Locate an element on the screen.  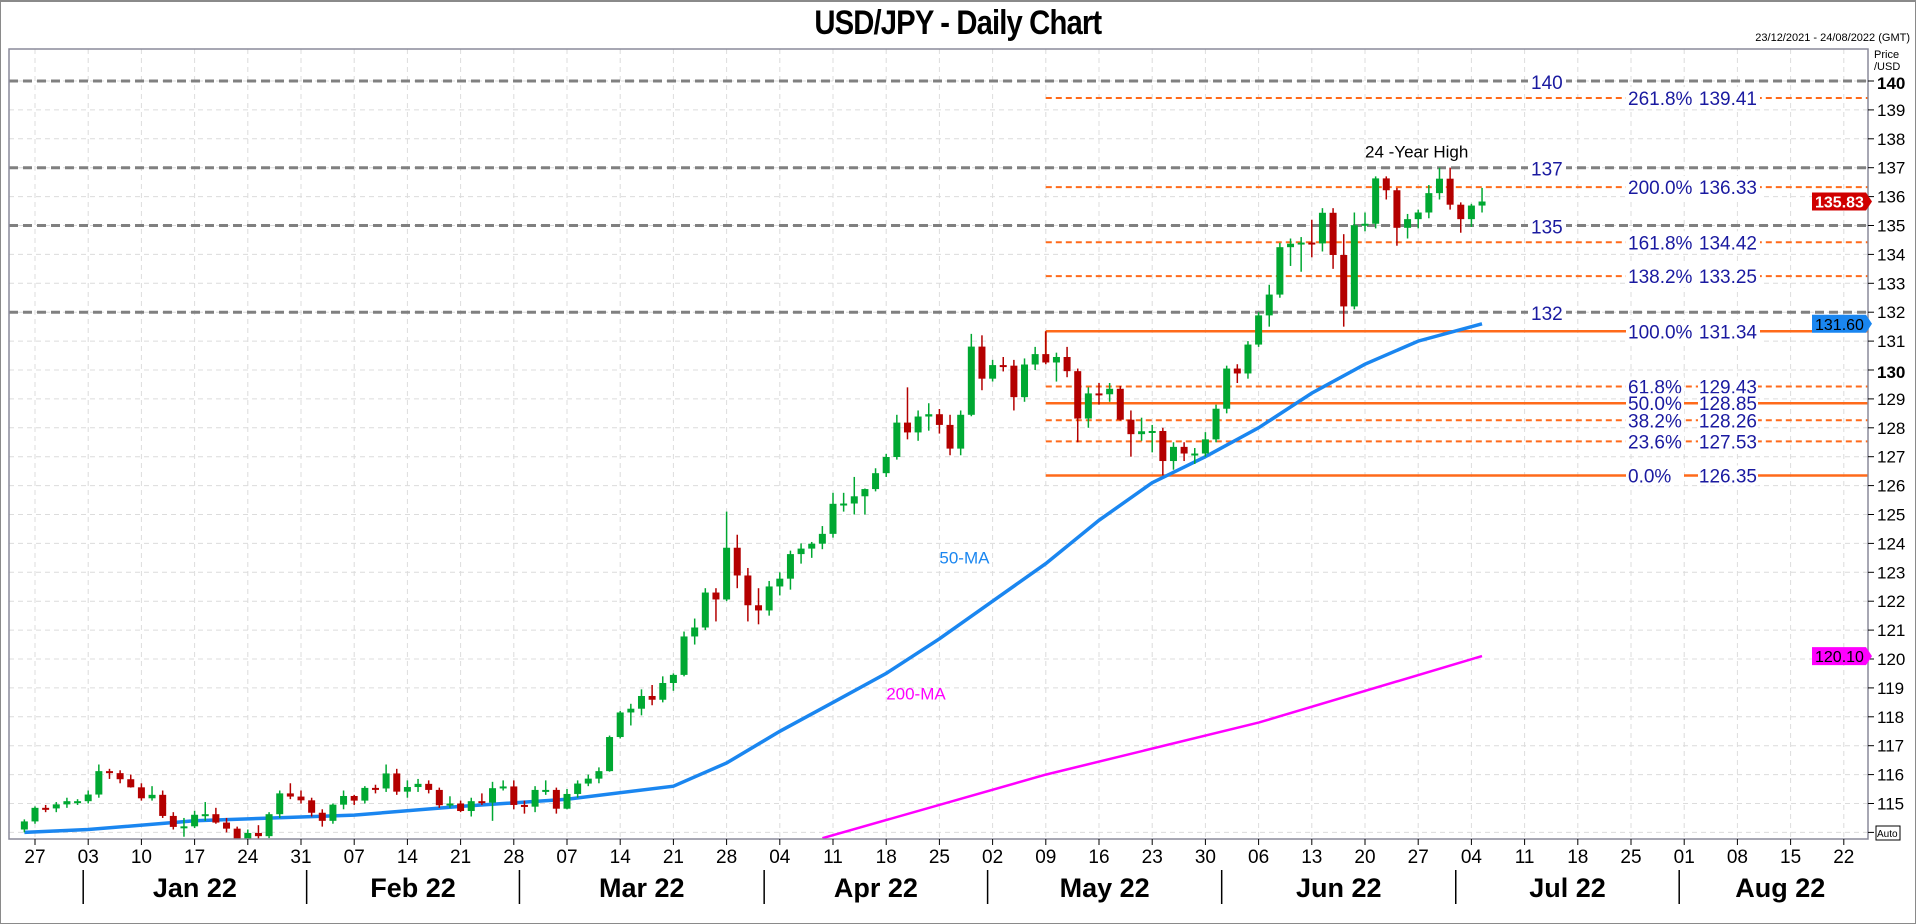
price-badge-label: 135.83 is located at coordinates (1839, 203).